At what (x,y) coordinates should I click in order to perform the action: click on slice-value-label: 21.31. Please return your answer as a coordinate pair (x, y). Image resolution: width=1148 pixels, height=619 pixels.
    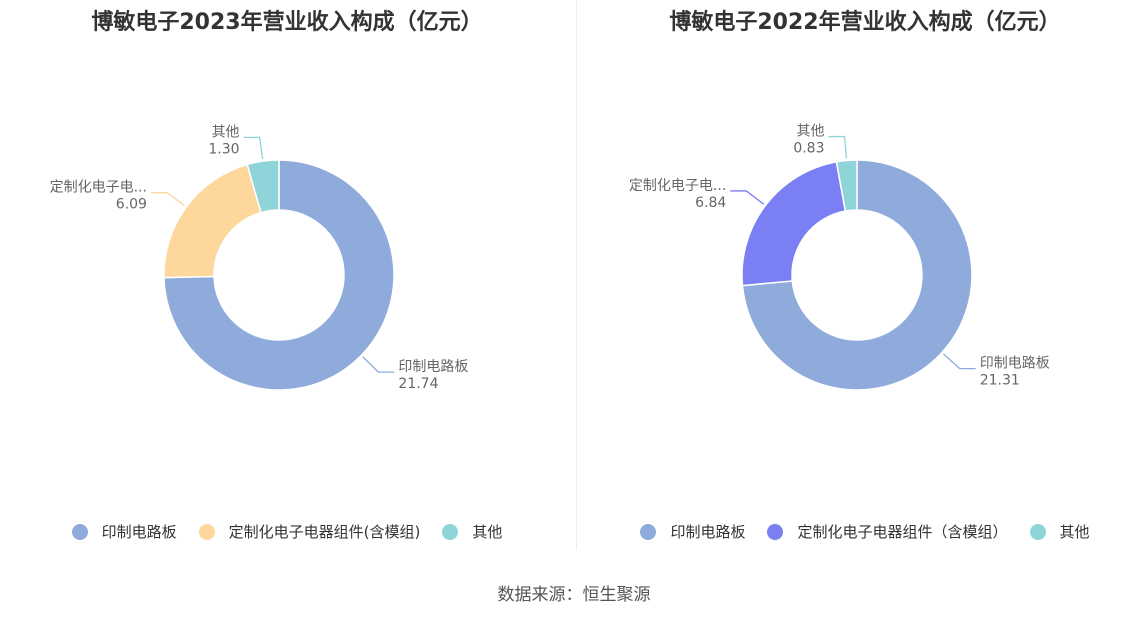
    Looking at the image, I should click on (1000, 381).